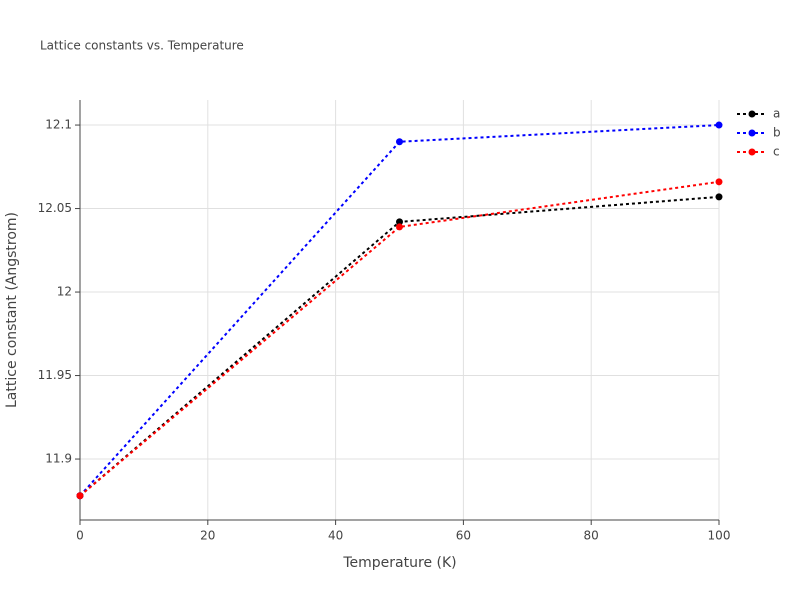 The height and width of the screenshot is (600, 800). Describe the element at coordinates (12, 310) in the screenshot. I see `y-axis-title: Lattice constant (Angstrom)` at that location.